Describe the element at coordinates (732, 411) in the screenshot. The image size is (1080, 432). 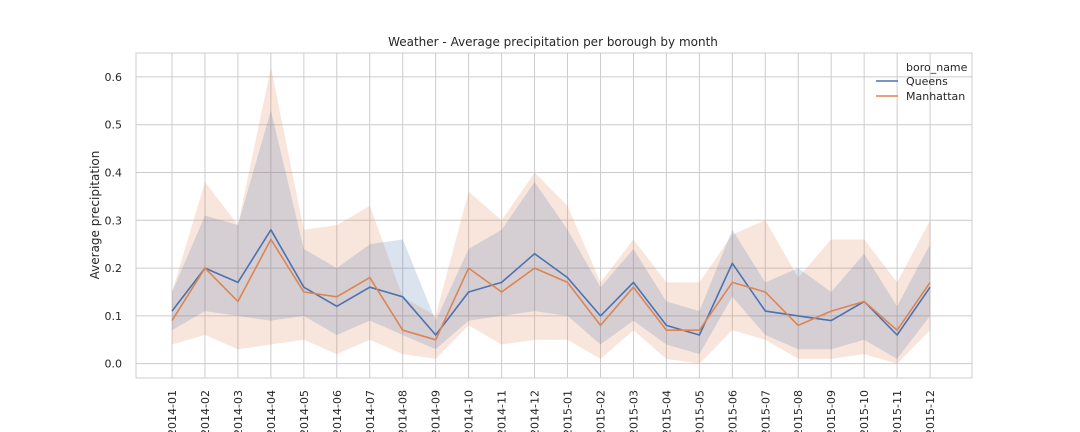
I see `x-tick-label: 2015-06` at that location.